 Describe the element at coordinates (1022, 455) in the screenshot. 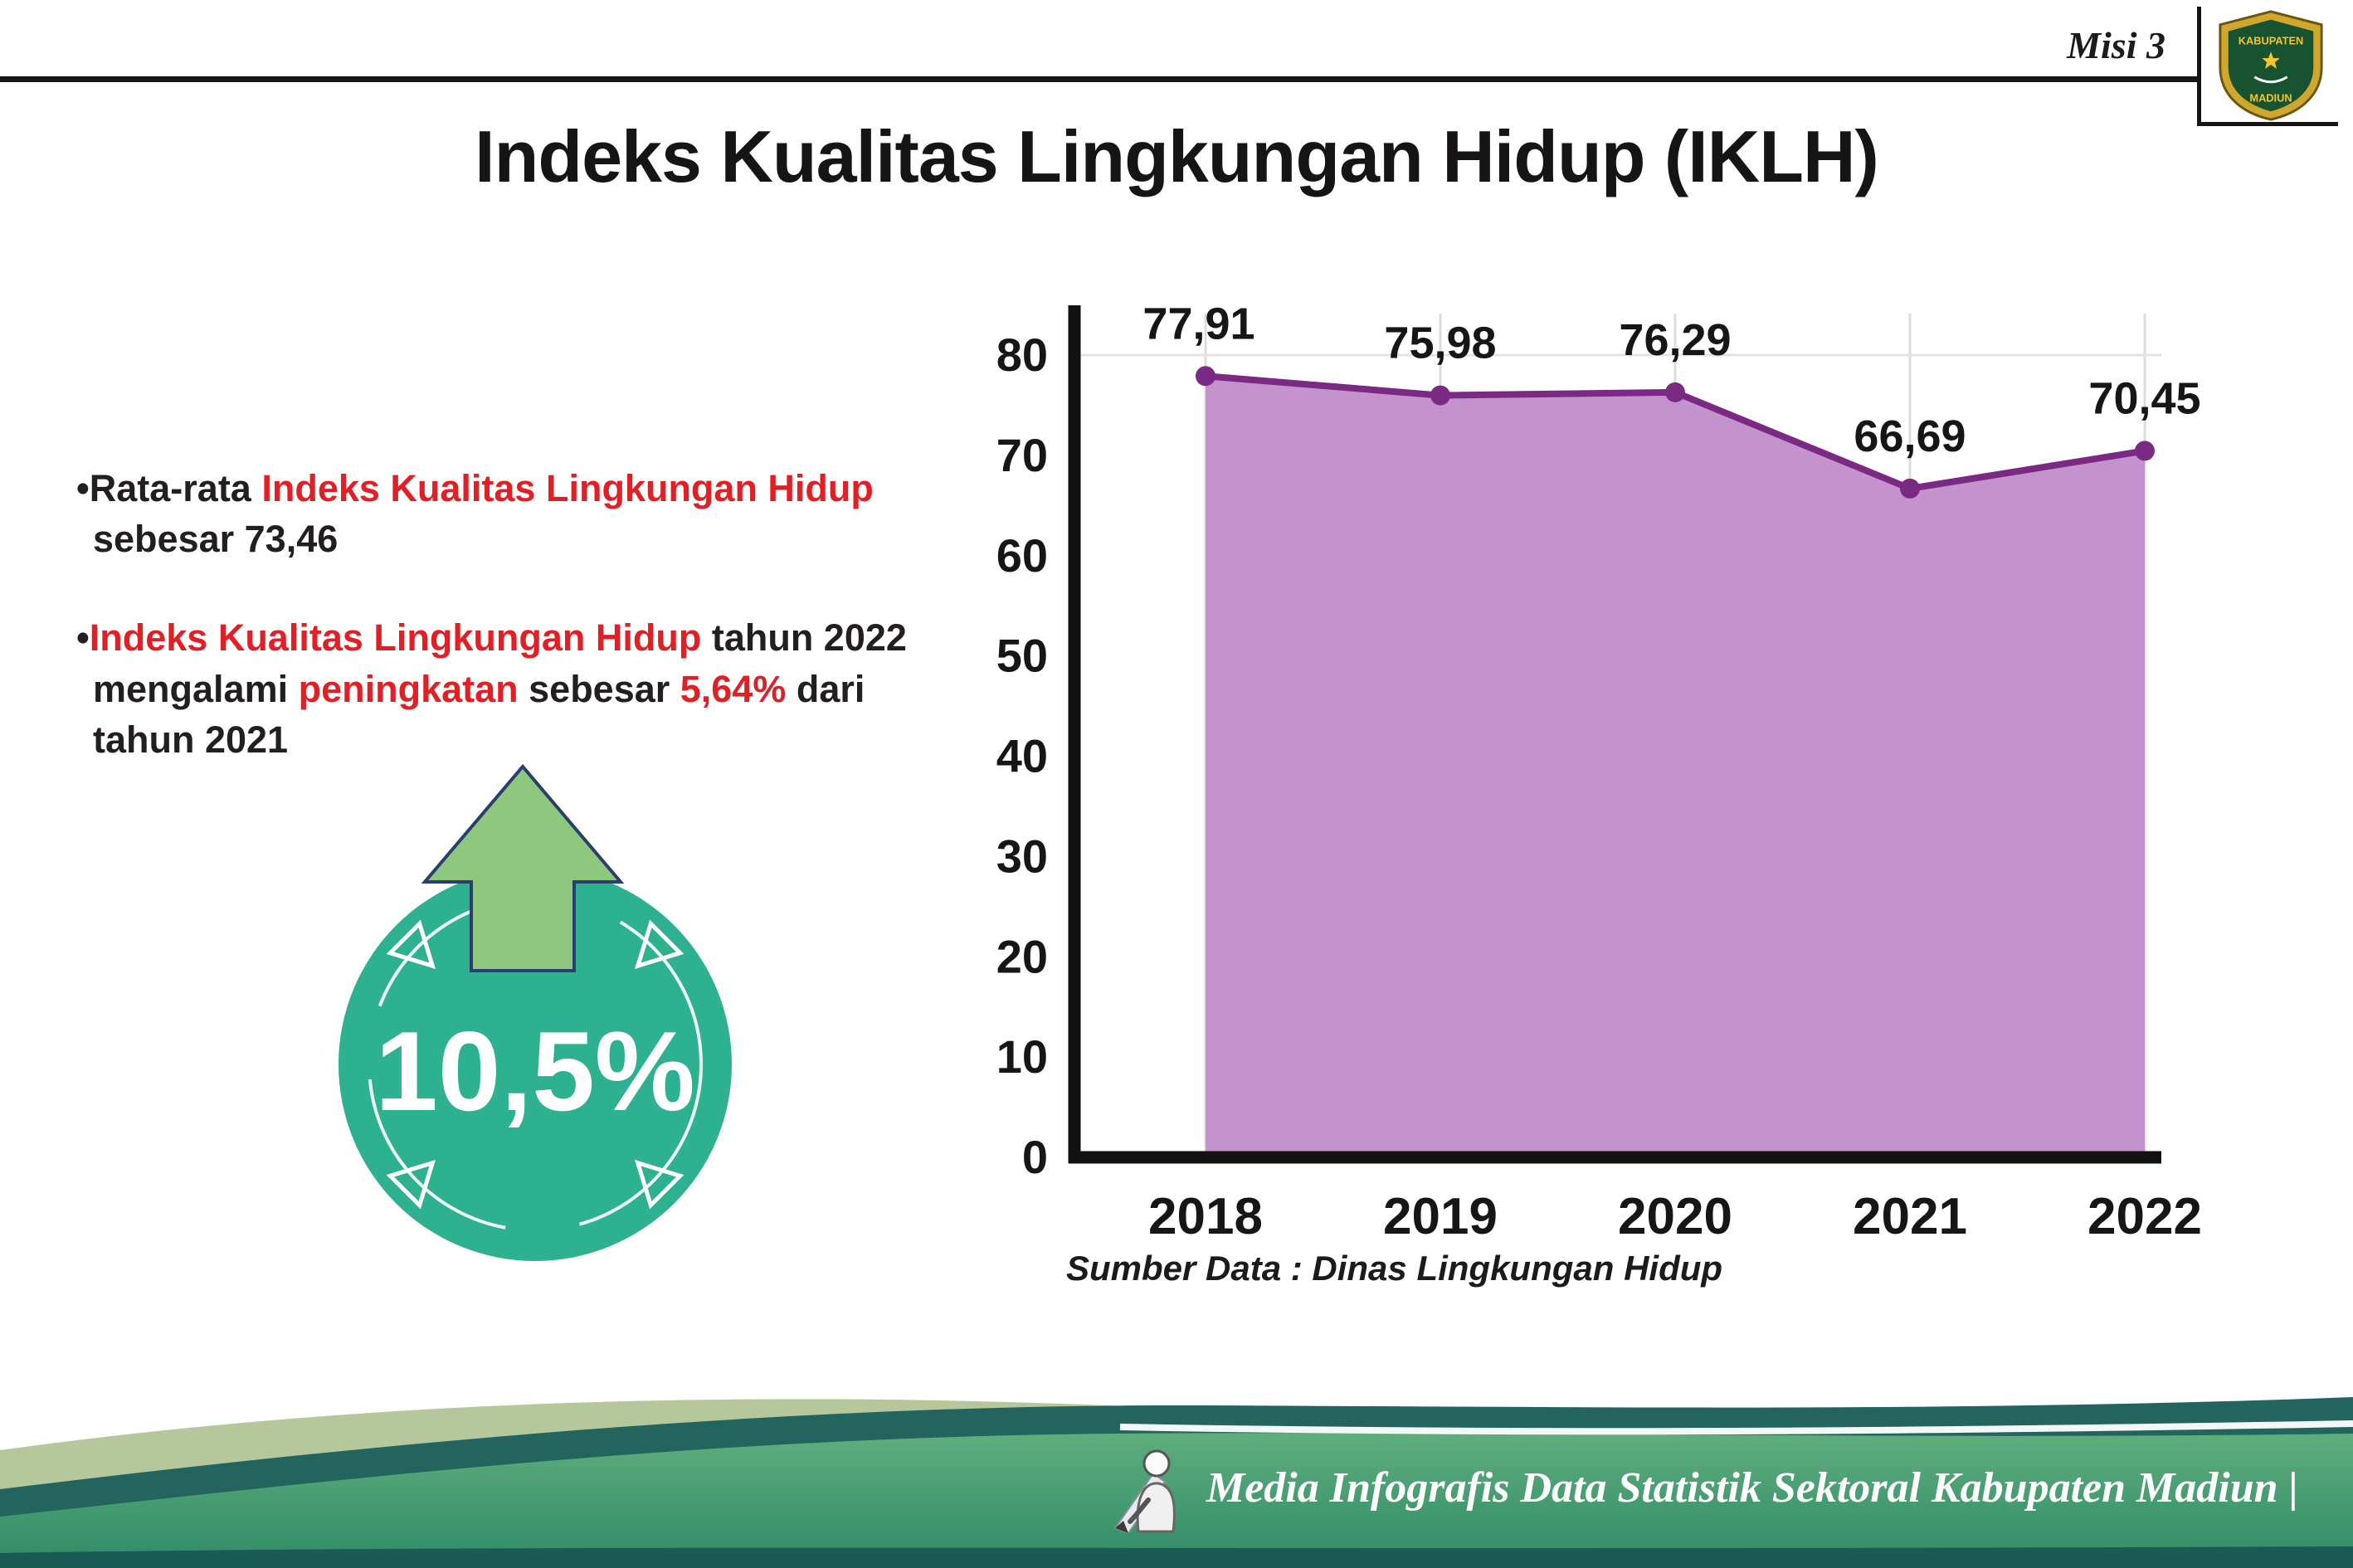

I see `y-tick-label: 70` at that location.